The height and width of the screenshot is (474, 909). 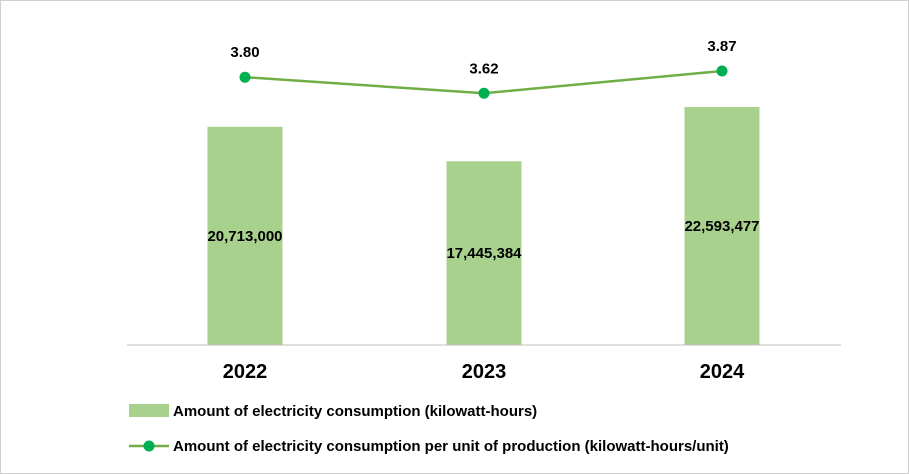 What do you see at coordinates (244, 52) in the screenshot?
I see `line-value-label-2022: 3.80` at bounding box center [244, 52].